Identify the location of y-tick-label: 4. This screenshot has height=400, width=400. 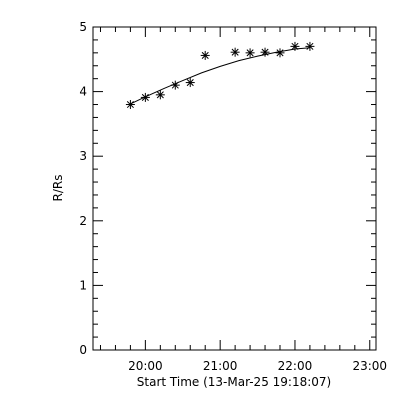
(83, 92).